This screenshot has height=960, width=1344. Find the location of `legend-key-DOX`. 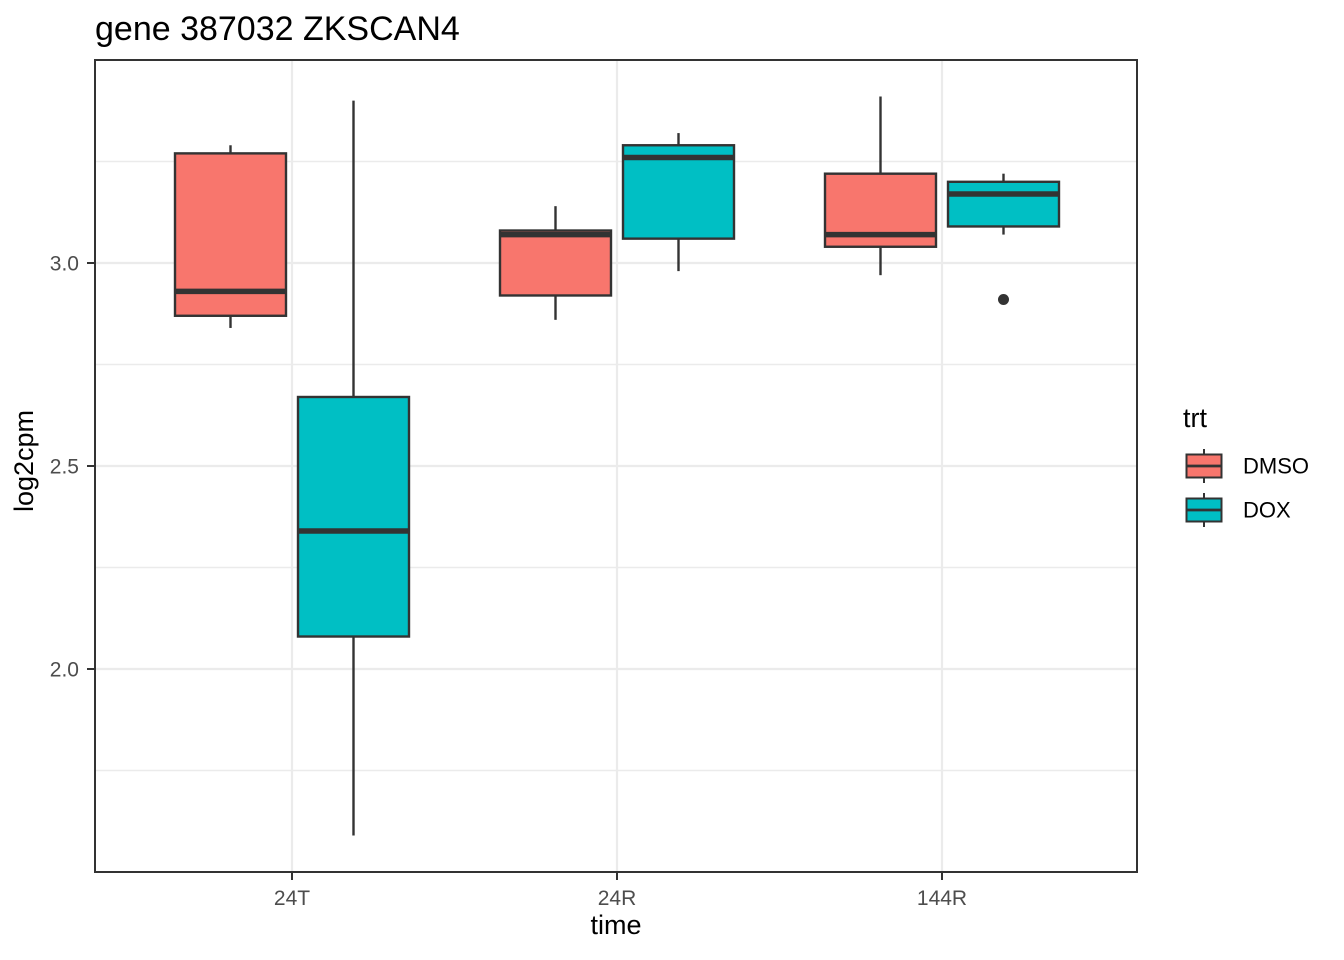

legend-key-DOX is located at coordinates (1204, 510).